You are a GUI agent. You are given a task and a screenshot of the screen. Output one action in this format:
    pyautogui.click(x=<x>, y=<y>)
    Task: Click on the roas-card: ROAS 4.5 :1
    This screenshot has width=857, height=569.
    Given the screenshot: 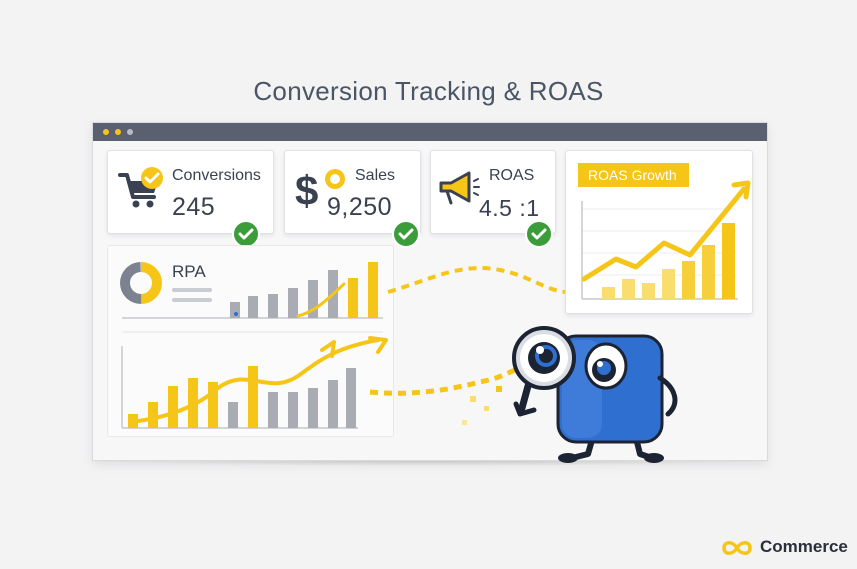 What is the action you would take?
    pyautogui.click(x=493, y=192)
    